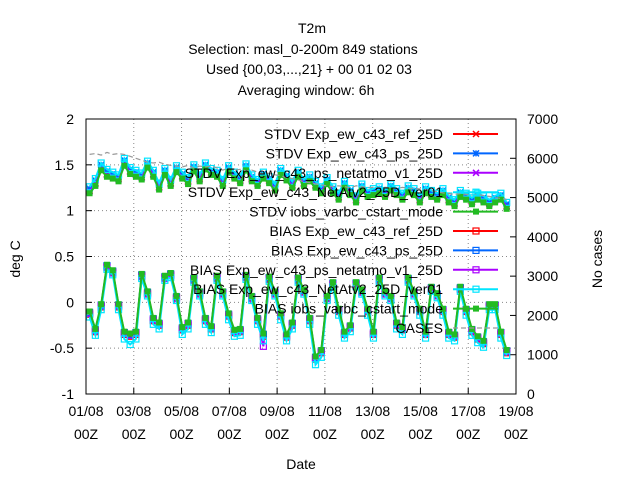  What do you see at coordinates (70, 211) in the screenshot?
I see `y-tick-label: 1` at bounding box center [70, 211].